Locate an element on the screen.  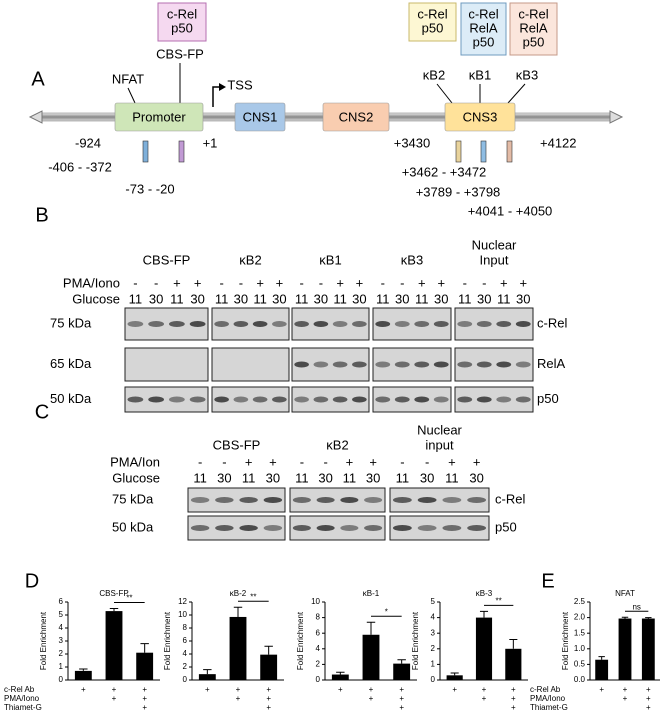
treatment-label: Thiamet-G is located at coordinates (23, 707).